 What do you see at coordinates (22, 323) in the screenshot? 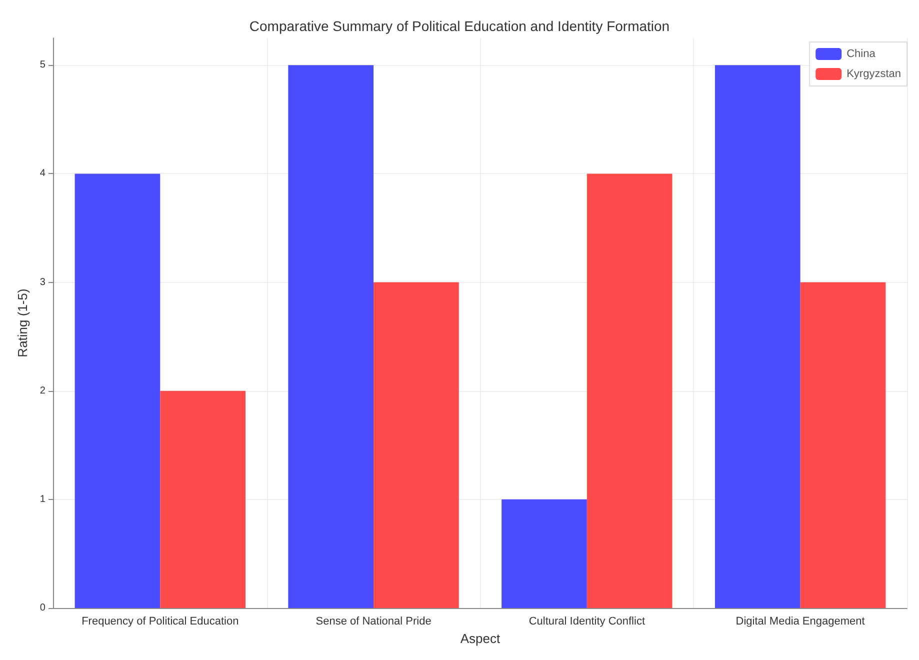
I see `y-axis-title: Rating (1-5)` at bounding box center [22, 323].